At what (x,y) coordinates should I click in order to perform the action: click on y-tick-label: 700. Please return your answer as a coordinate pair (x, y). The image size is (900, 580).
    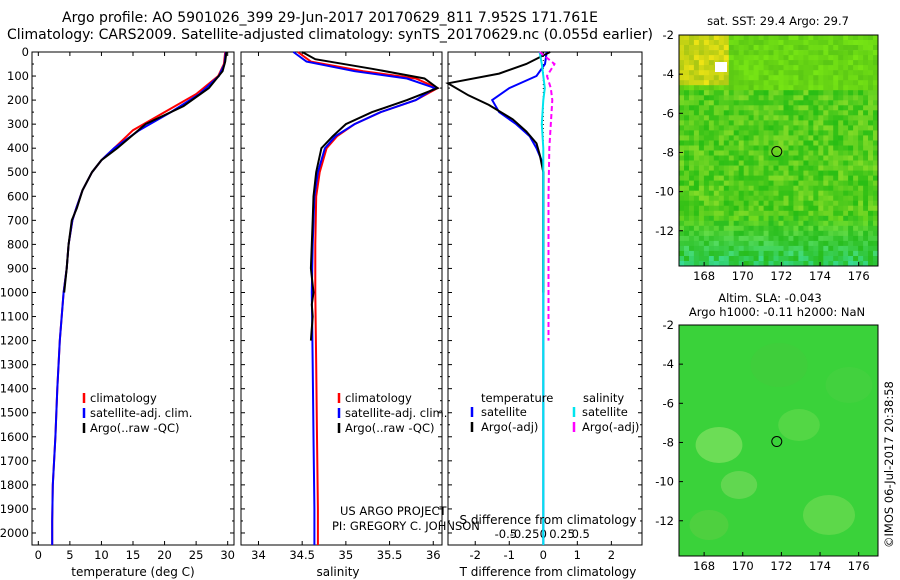
    Looking at the image, I should click on (18, 220).